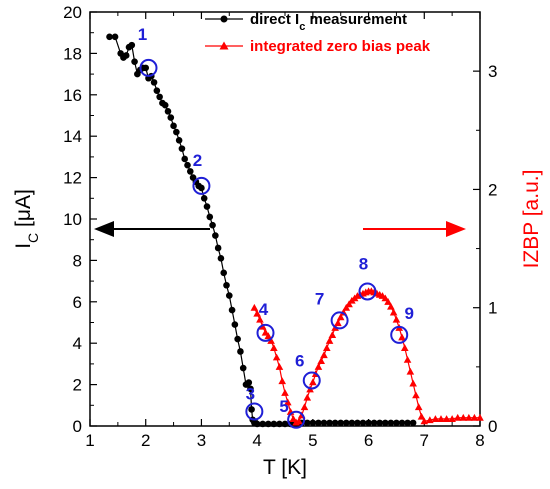 This screenshot has height=489, width=550. What do you see at coordinates (424, 440) in the screenshot?
I see `x-tick-label: 7` at bounding box center [424, 440].